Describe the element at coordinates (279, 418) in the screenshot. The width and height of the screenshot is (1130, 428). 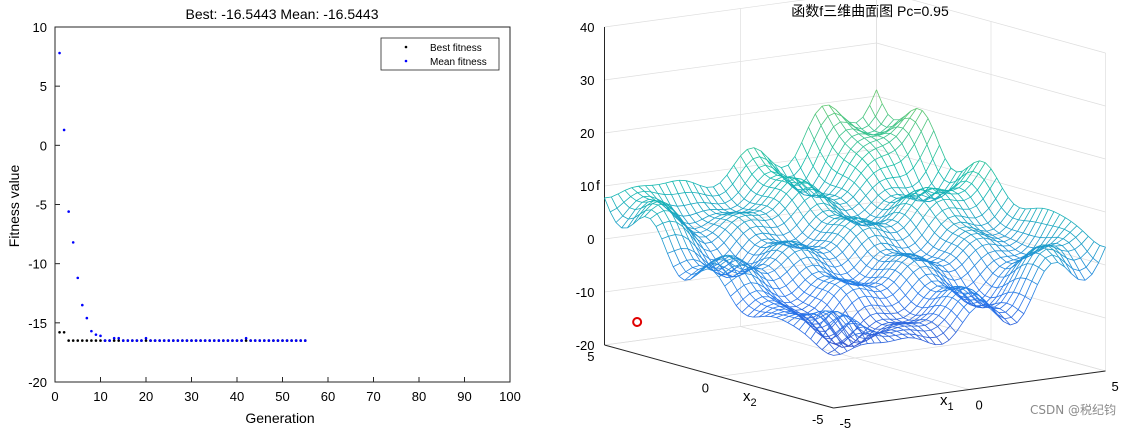
I see `fitness-x-axis-label: Generation` at that location.